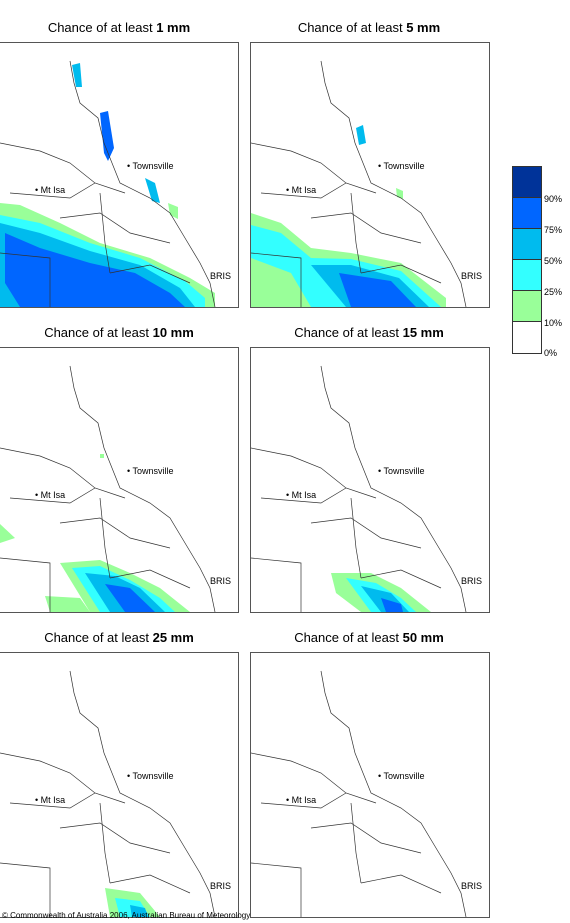  Describe the element at coordinates (119, 27) in the screenshot. I see `panel-title: Chance of at least 1 mm` at that location.